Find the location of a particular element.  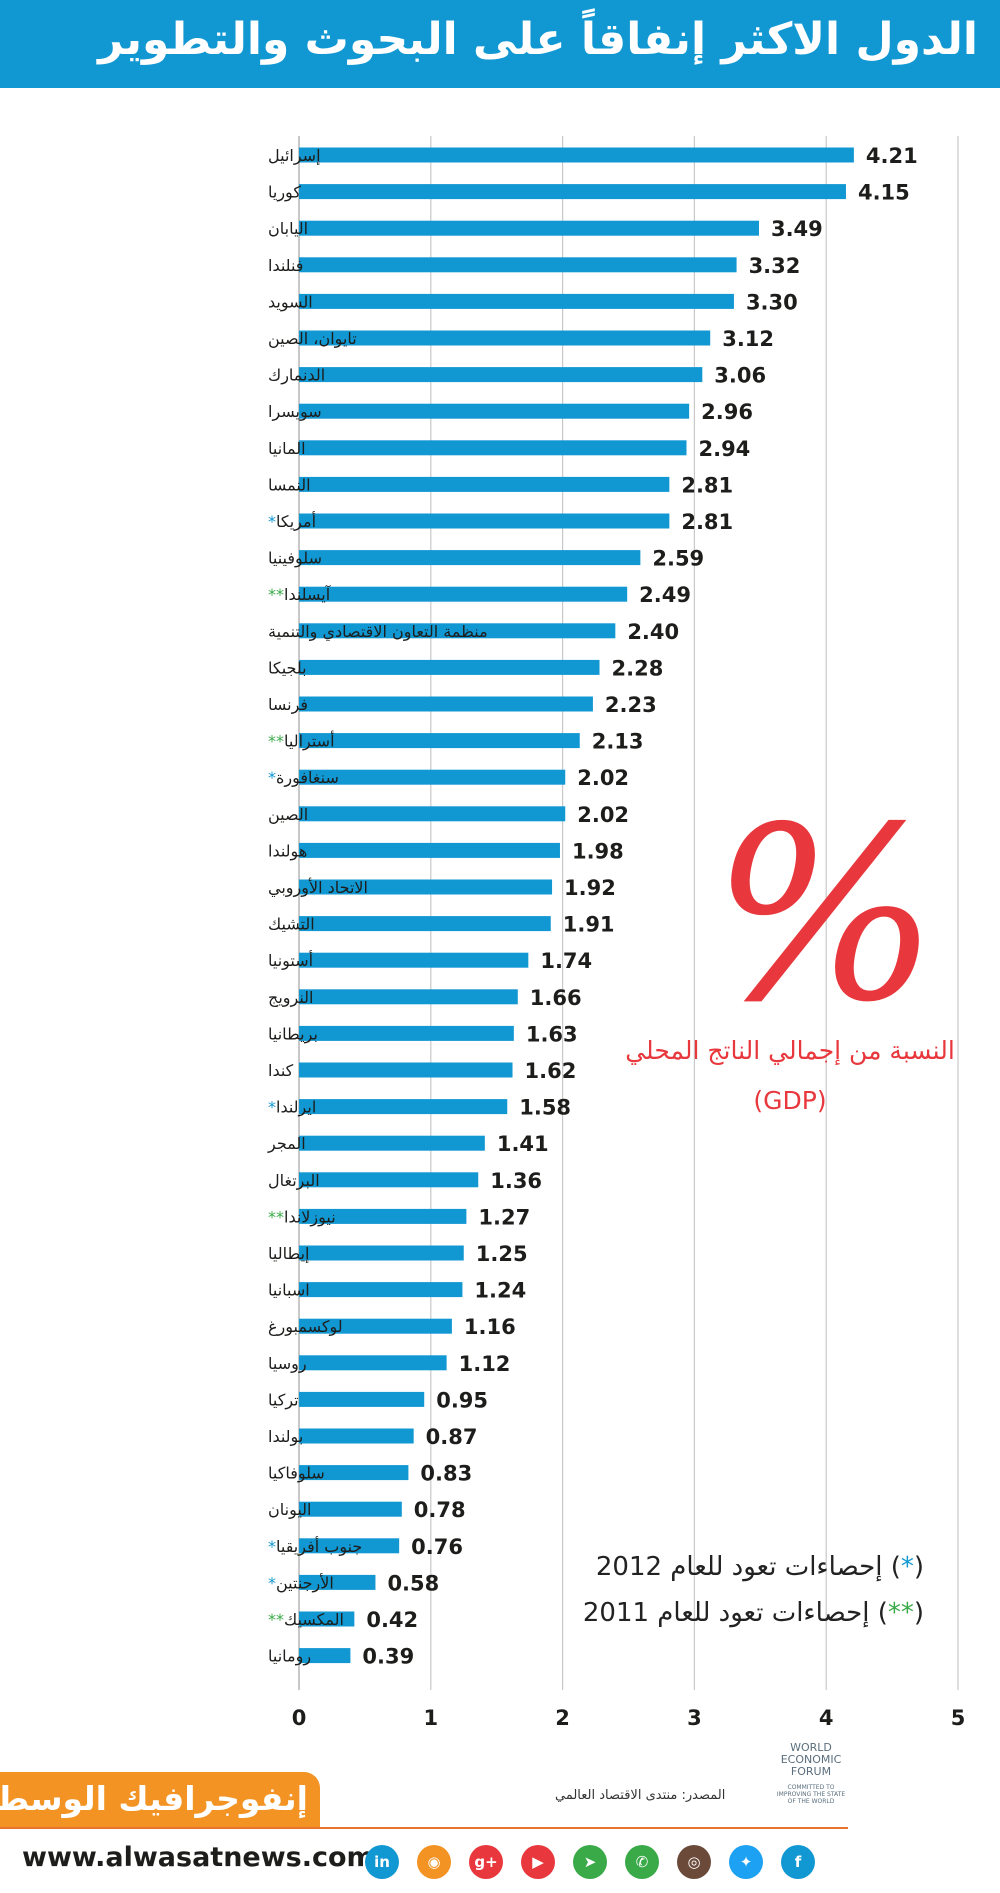

category-name: سويسرا is located at coordinates (295, 412).